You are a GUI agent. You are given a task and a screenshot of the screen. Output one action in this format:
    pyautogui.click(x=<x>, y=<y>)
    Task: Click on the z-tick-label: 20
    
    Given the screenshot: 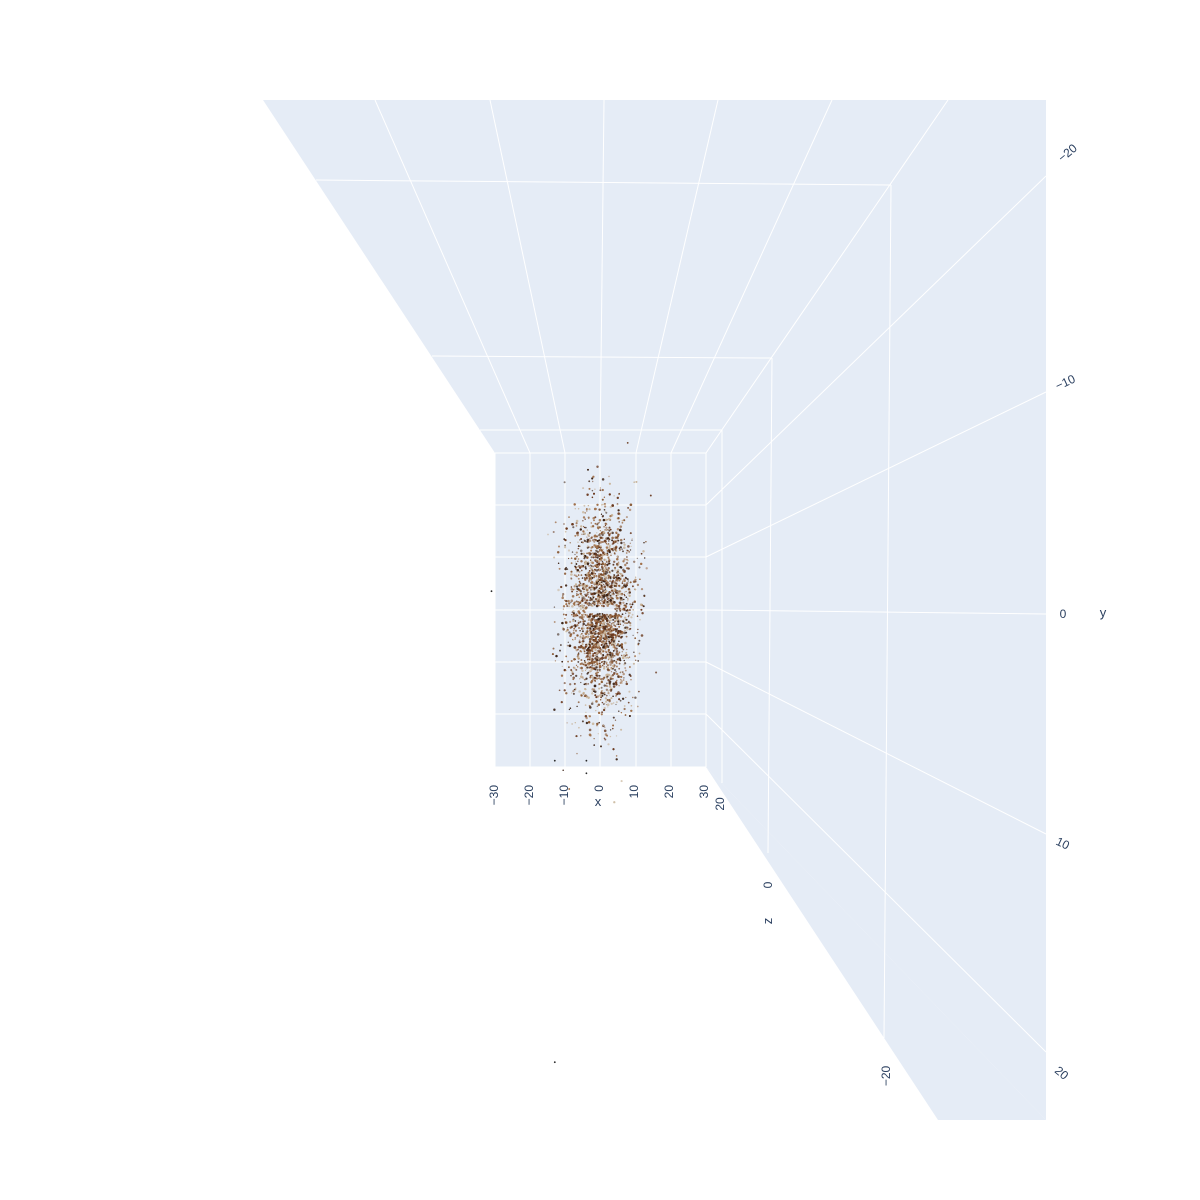 What is the action you would take?
    pyautogui.click(x=720, y=804)
    